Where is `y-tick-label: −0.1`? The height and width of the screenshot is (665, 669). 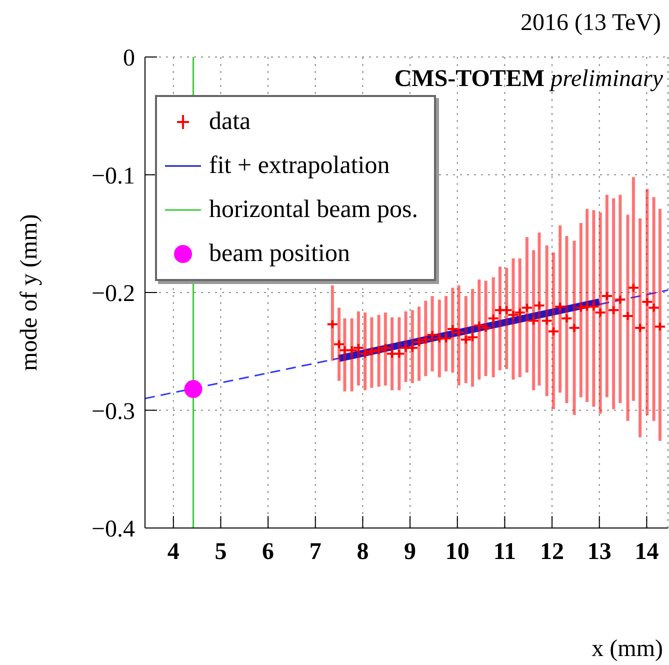
y-tick-label: −0.1 is located at coordinates (113, 176).